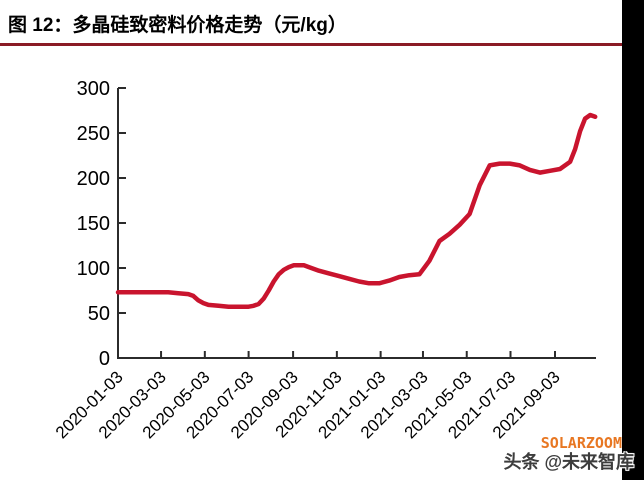 Image resolution: width=644 pixels, height=480 pixels. What do you see at coordinates (314, 44) in the screenshot?
I see `title-underline` at bounding box center [314, 44].